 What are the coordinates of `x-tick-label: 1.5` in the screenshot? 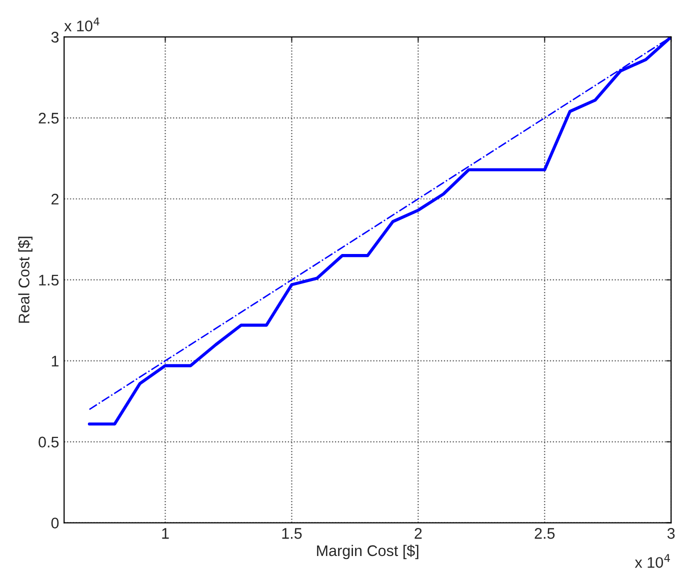 It's located at (292, 533).